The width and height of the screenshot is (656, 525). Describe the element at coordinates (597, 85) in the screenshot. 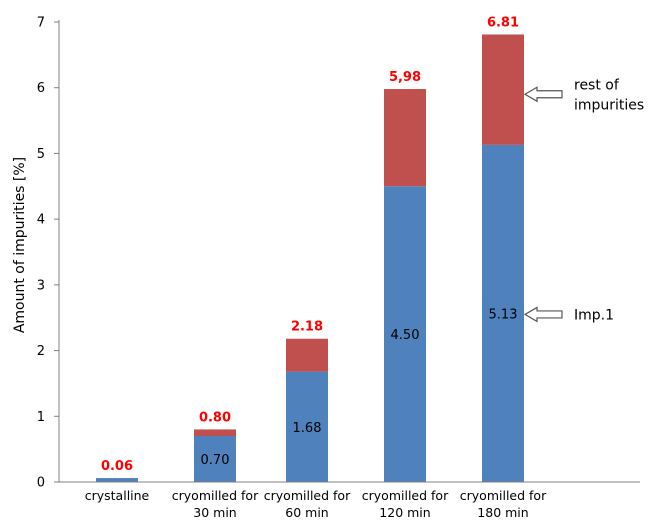

I see `annotation-label-line: rest of` at that location.